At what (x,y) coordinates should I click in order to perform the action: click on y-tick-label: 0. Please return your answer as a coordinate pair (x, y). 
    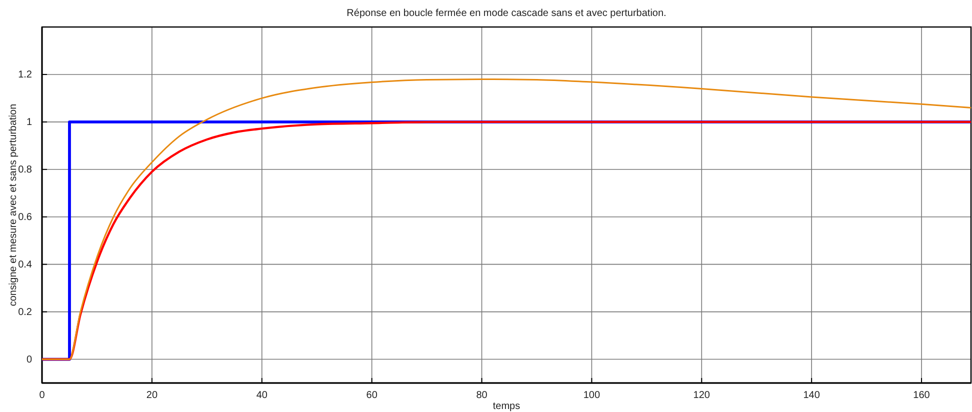
    Looking at the image, I should click on (29, 360).